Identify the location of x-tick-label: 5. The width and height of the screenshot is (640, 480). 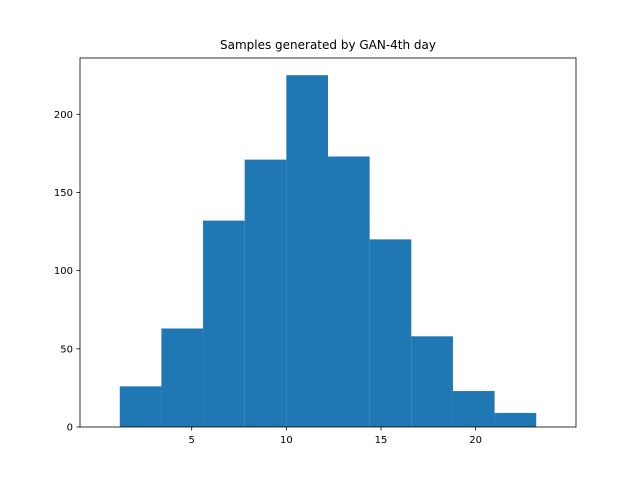
(192, 440).